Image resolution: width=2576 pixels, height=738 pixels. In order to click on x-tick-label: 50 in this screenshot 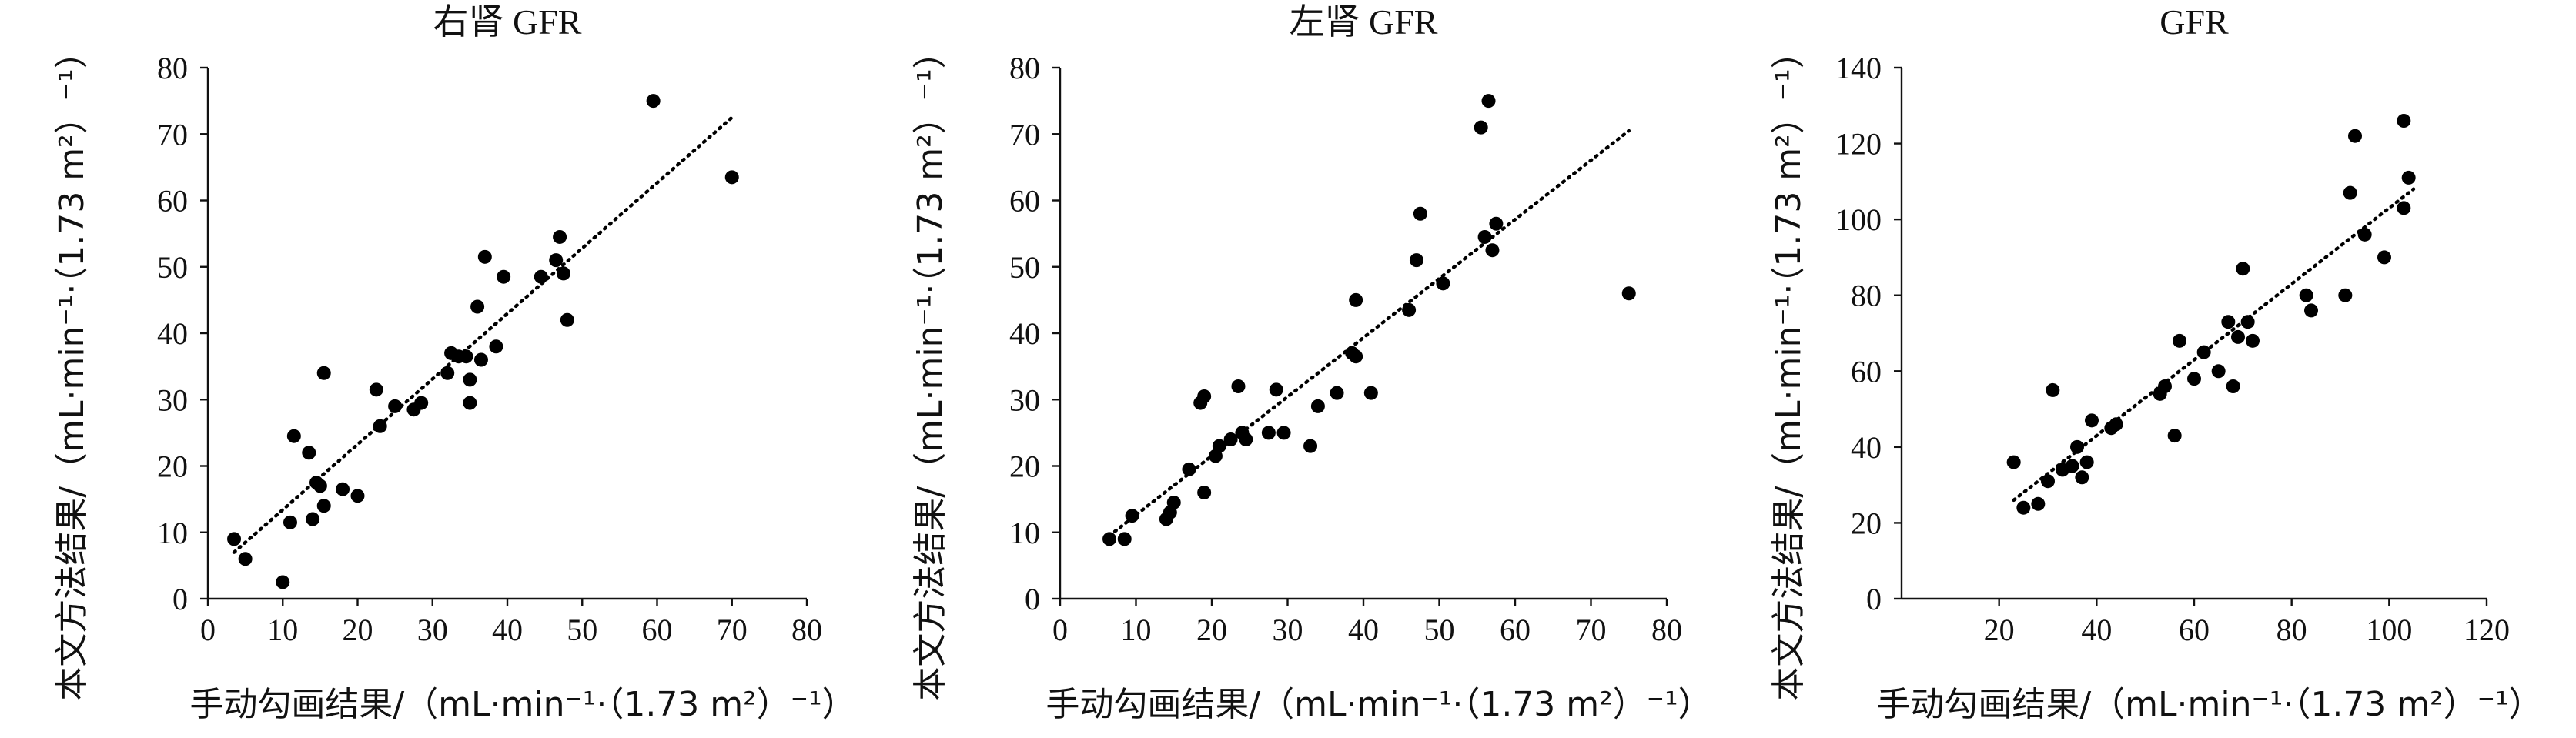, I will do `click(1440, 630)`.